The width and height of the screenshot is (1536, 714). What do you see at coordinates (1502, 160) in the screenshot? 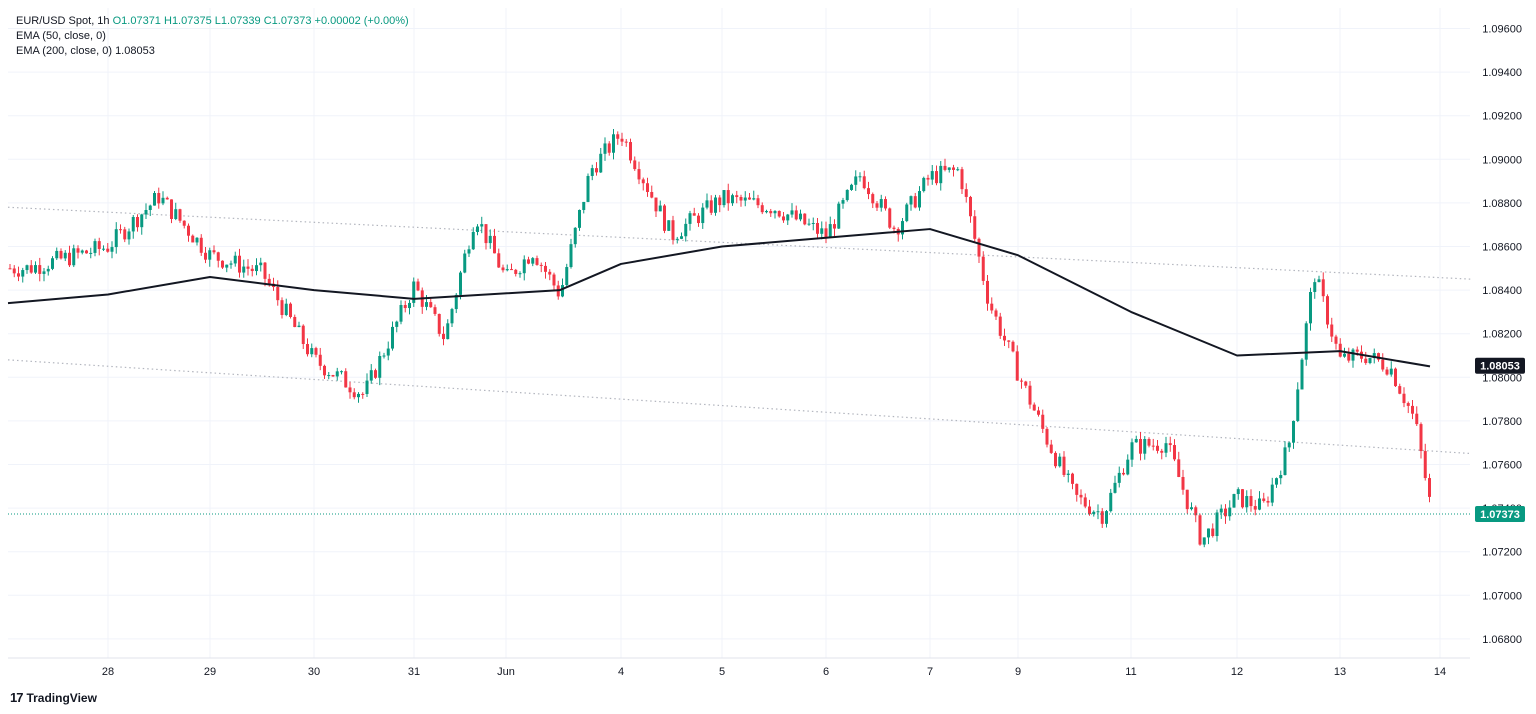
I see `price-tick-label: 1.09000` at bounding box center [1502, 160].